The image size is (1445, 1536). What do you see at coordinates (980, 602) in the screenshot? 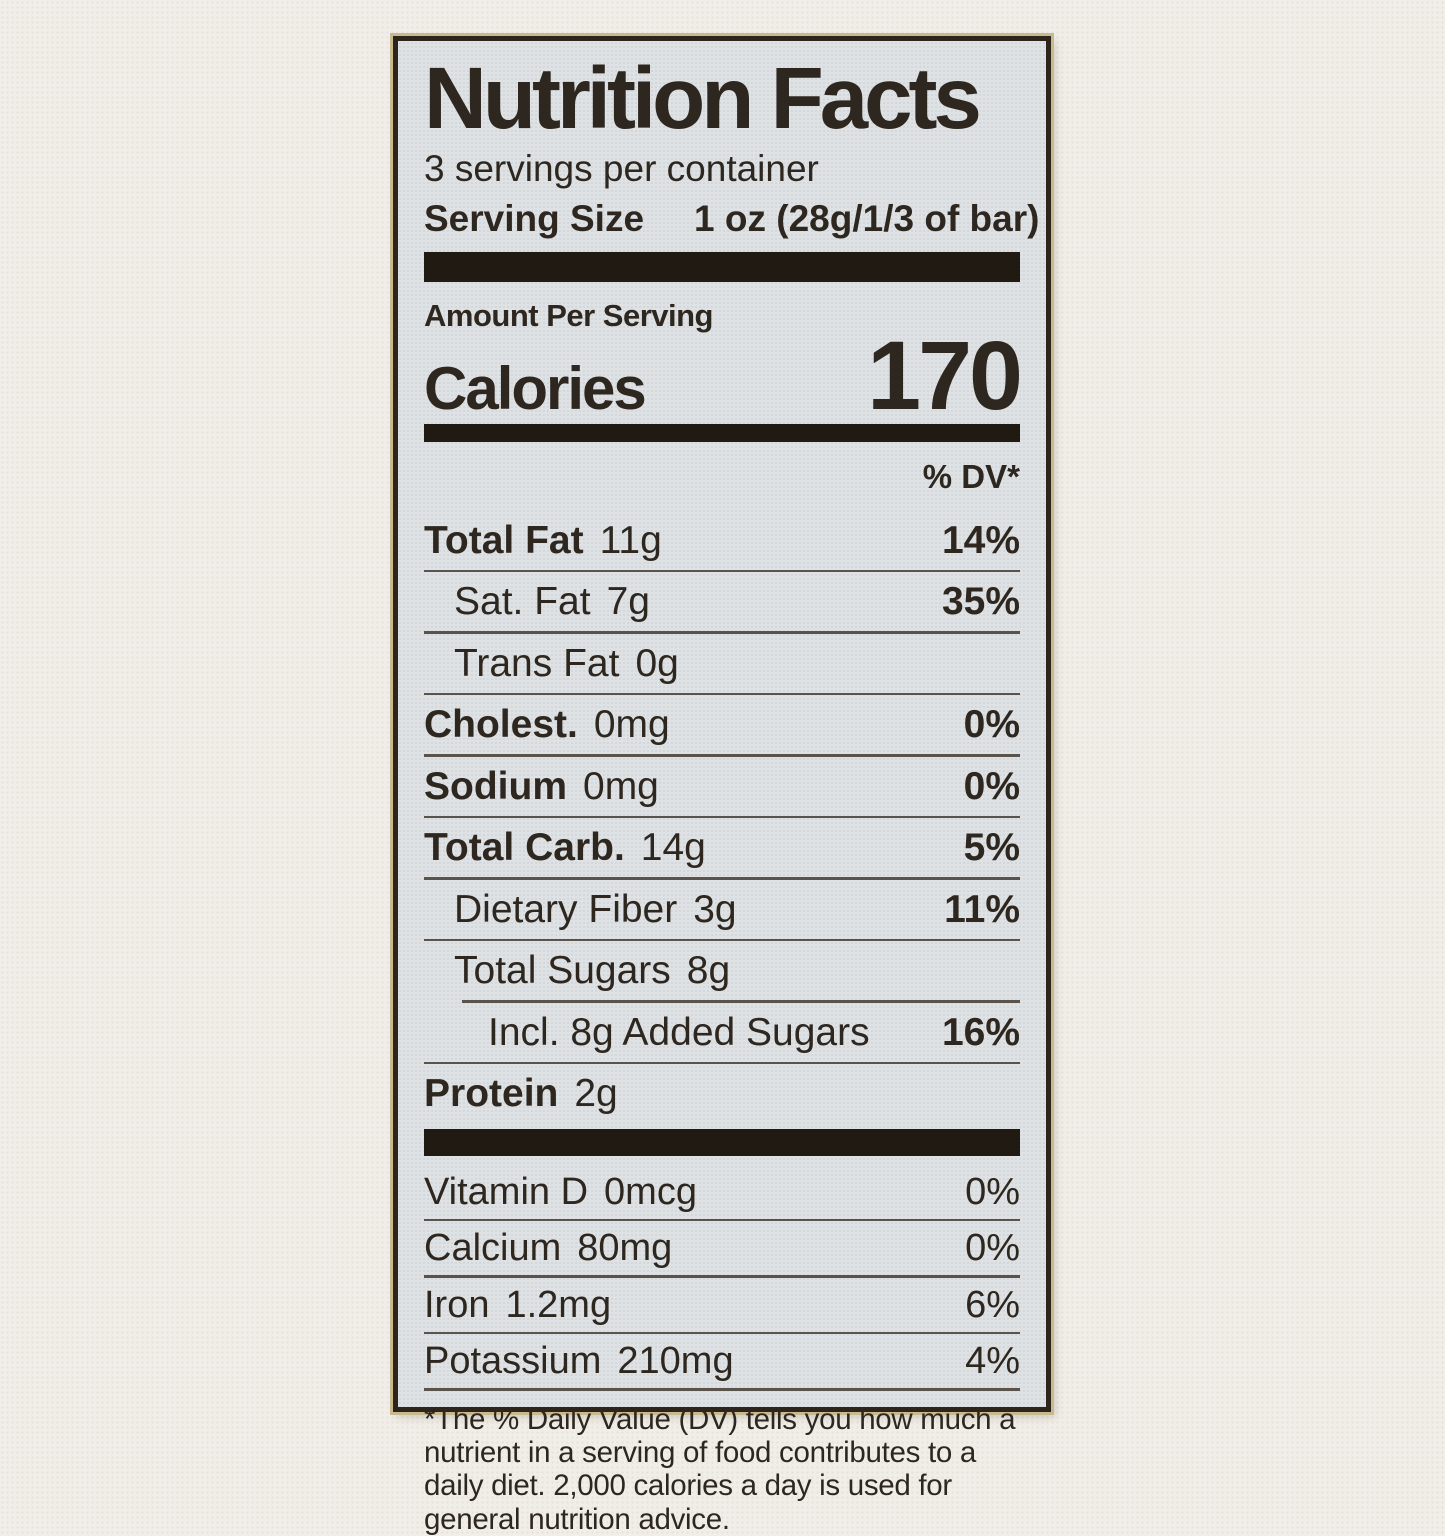
I see `nutrient-daily-value: 35%` at bounding box center [980, 602].